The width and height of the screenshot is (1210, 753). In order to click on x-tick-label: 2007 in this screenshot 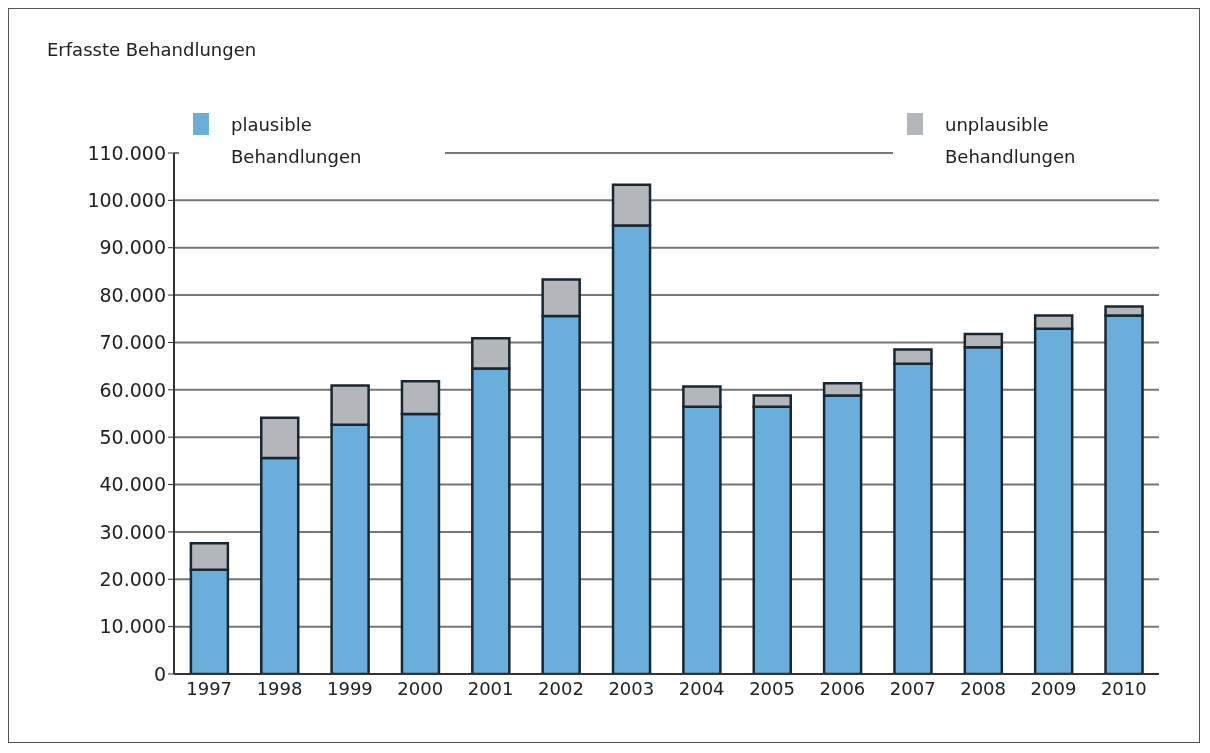, I will do `click(912, 688)`.